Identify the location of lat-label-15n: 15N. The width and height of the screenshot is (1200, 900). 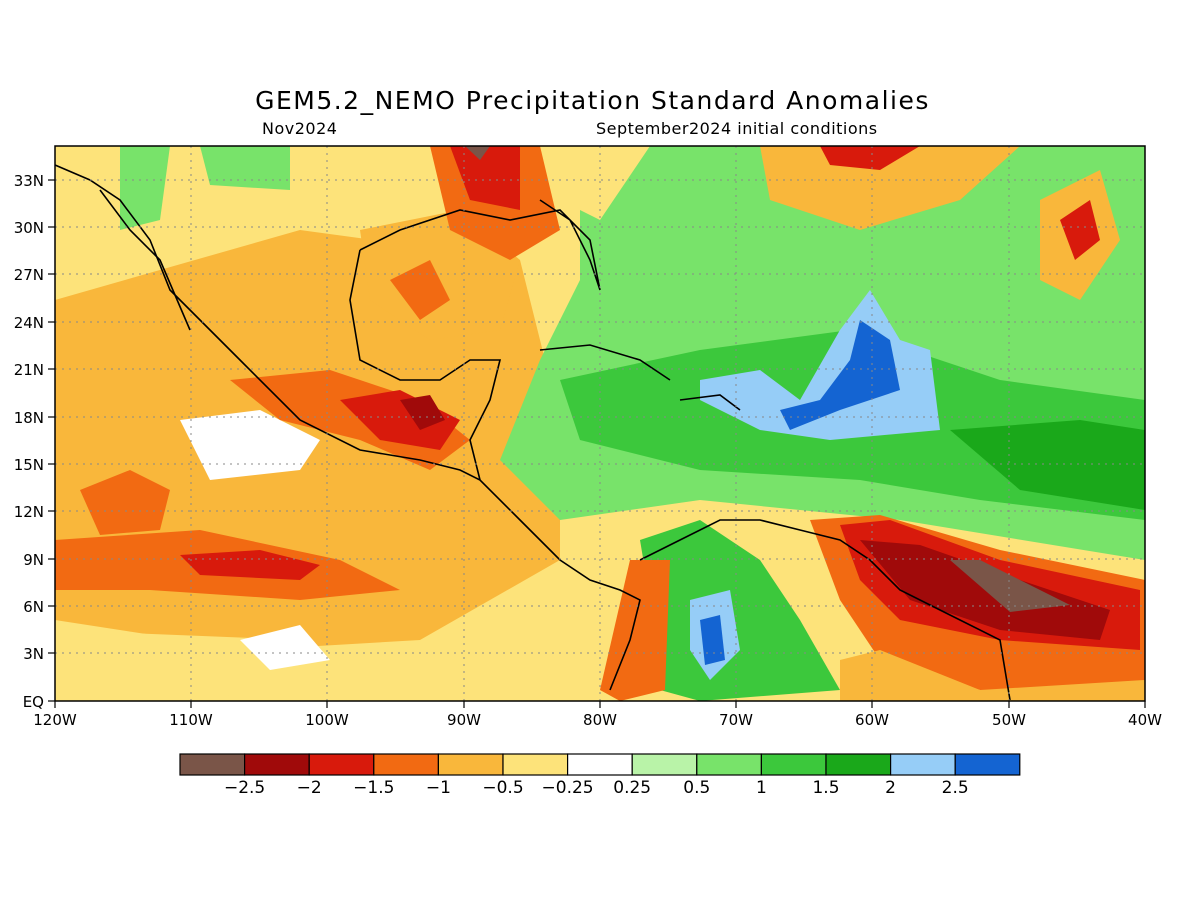
(29, 465).